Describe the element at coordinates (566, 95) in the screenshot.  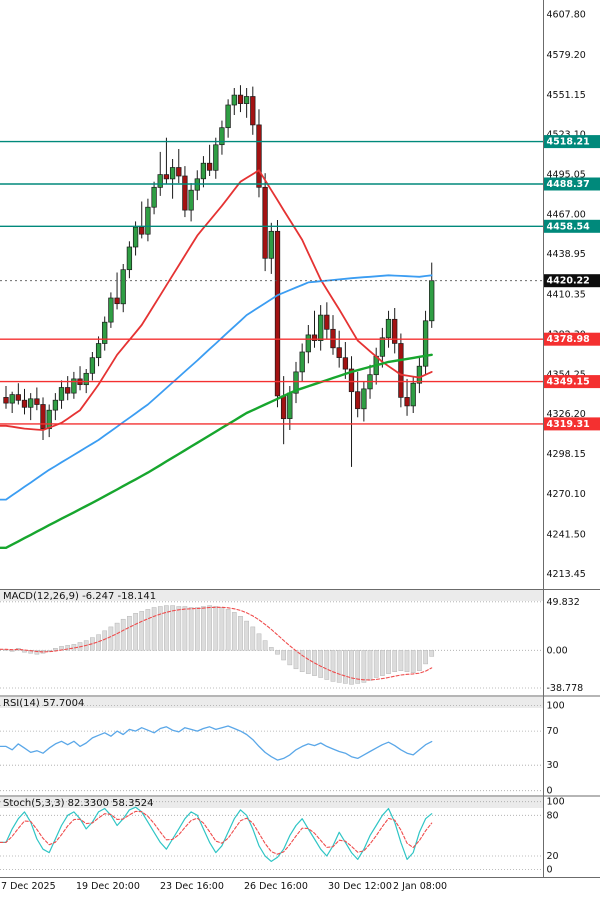
I see `price-axis-label: 4551.15` at that location.